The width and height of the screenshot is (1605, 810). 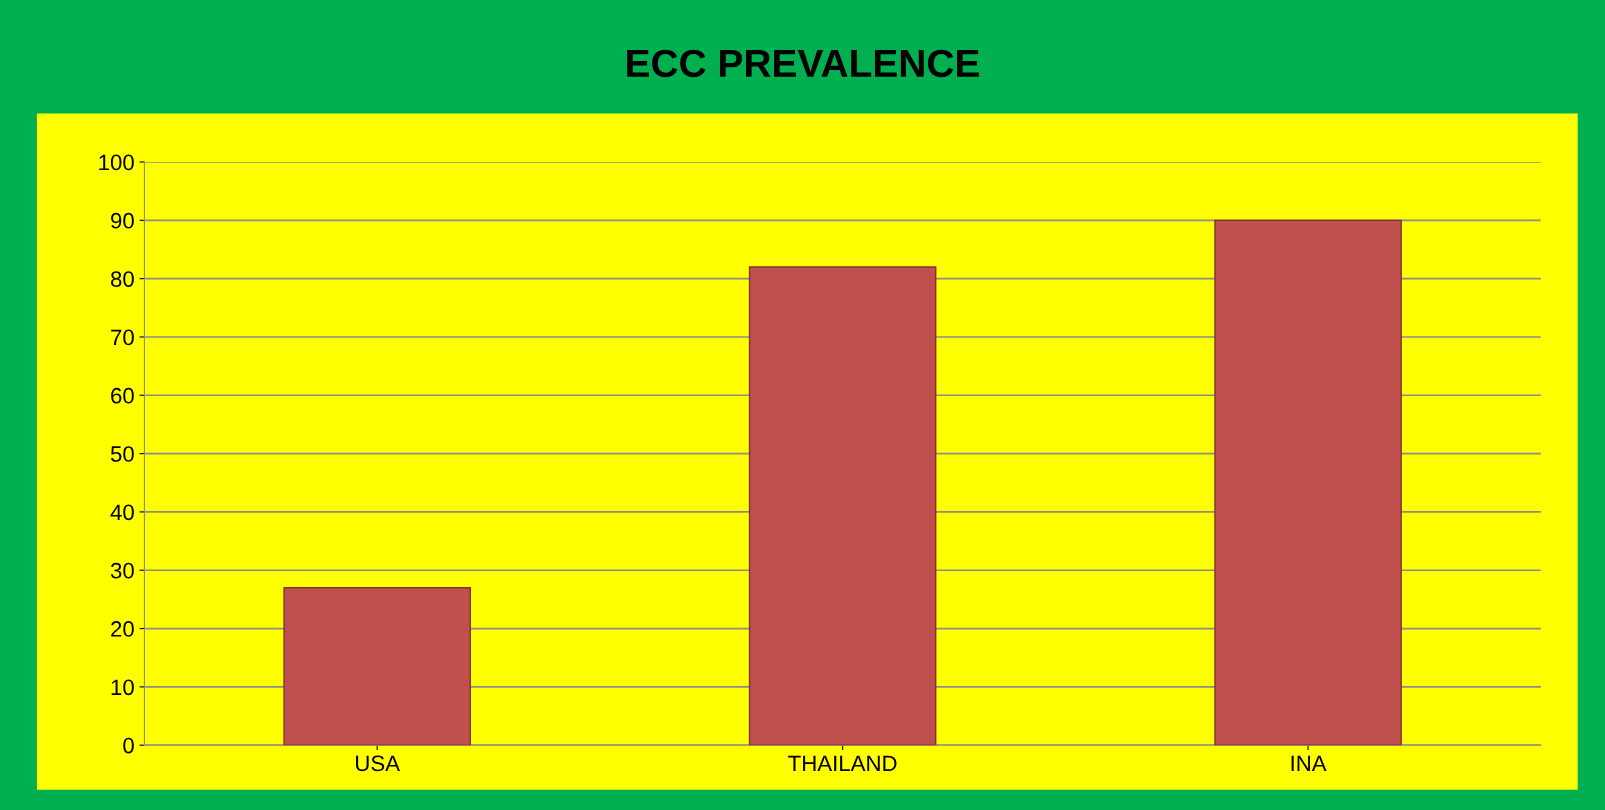 What do you see at coordinates (128, 745) in the screenshot?
I see `y-tick-label: 0` at bounding box center [128, 745].